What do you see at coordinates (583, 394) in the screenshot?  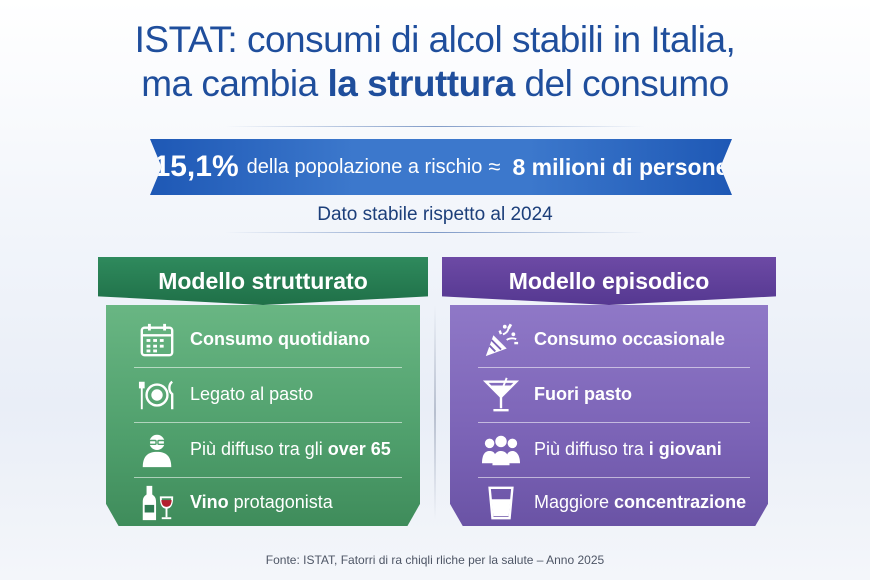 I see `item-label: Fuori pasto` at bounding box center [583, 394].